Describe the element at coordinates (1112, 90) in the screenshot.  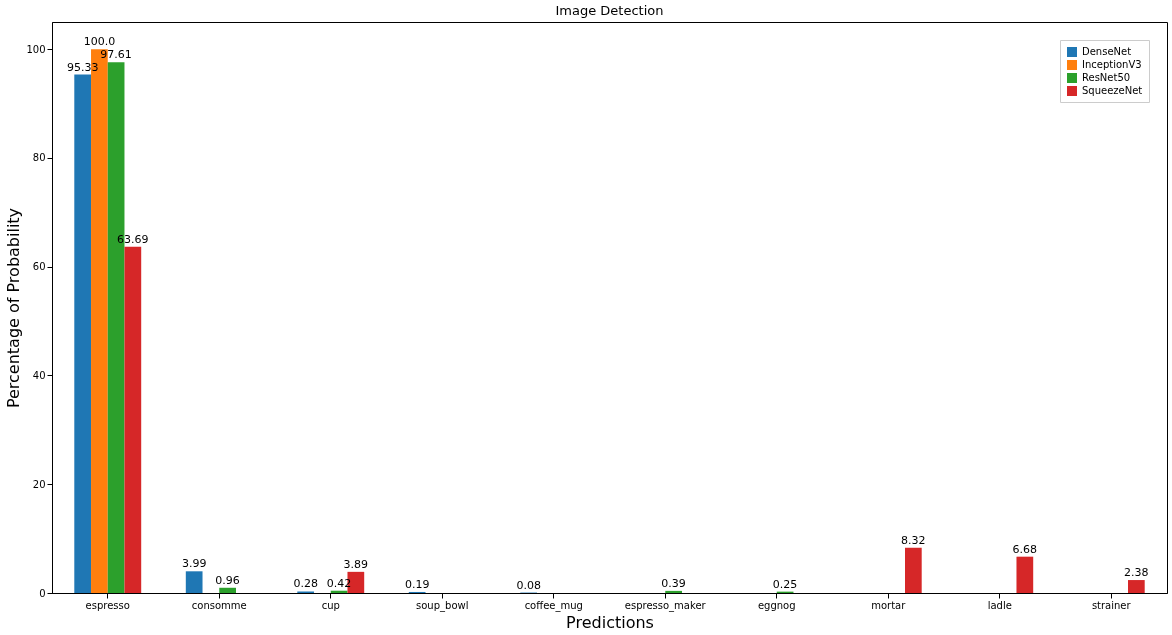
I see `legend-label: SqueezeNet` at that location.